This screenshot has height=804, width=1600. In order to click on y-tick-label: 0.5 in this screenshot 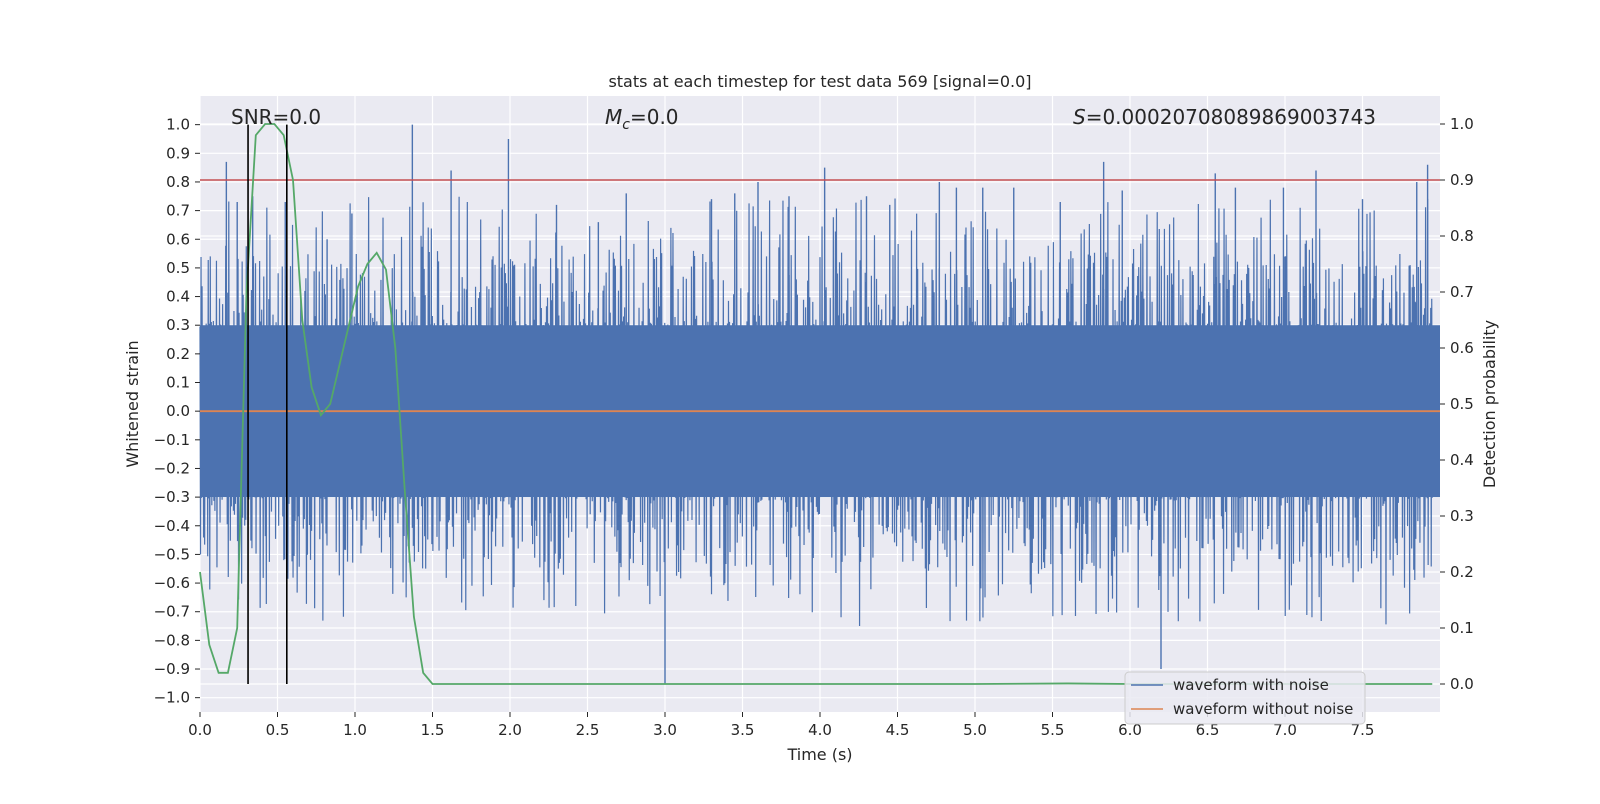, I will do `click(178, 268)`.